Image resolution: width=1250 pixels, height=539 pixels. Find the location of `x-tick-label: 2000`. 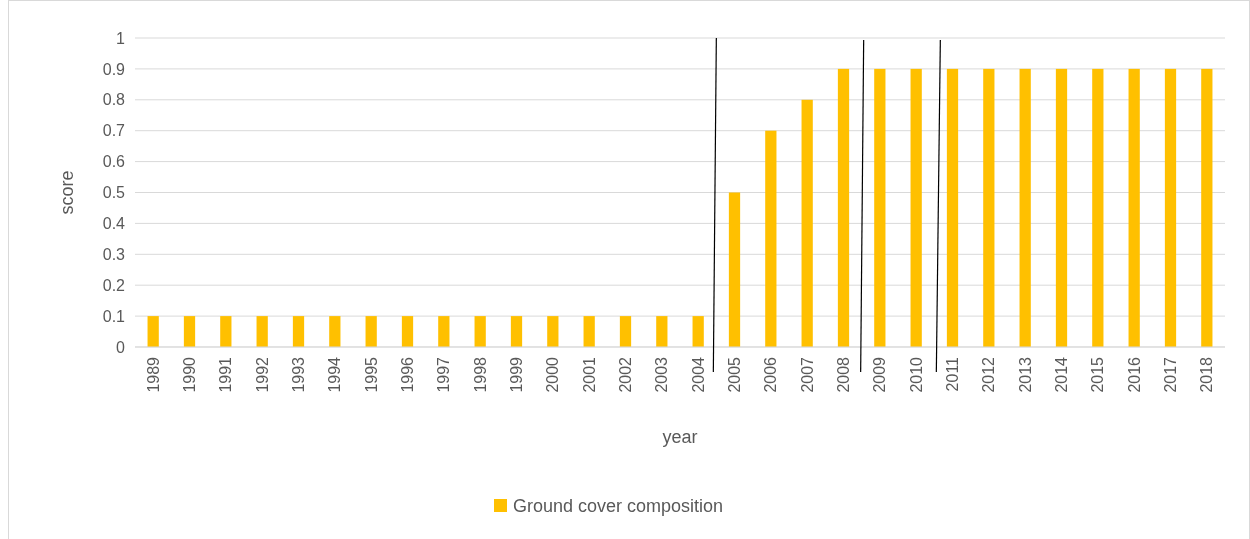

x-tick-label: 2000 is located at coordinates (553, 374).